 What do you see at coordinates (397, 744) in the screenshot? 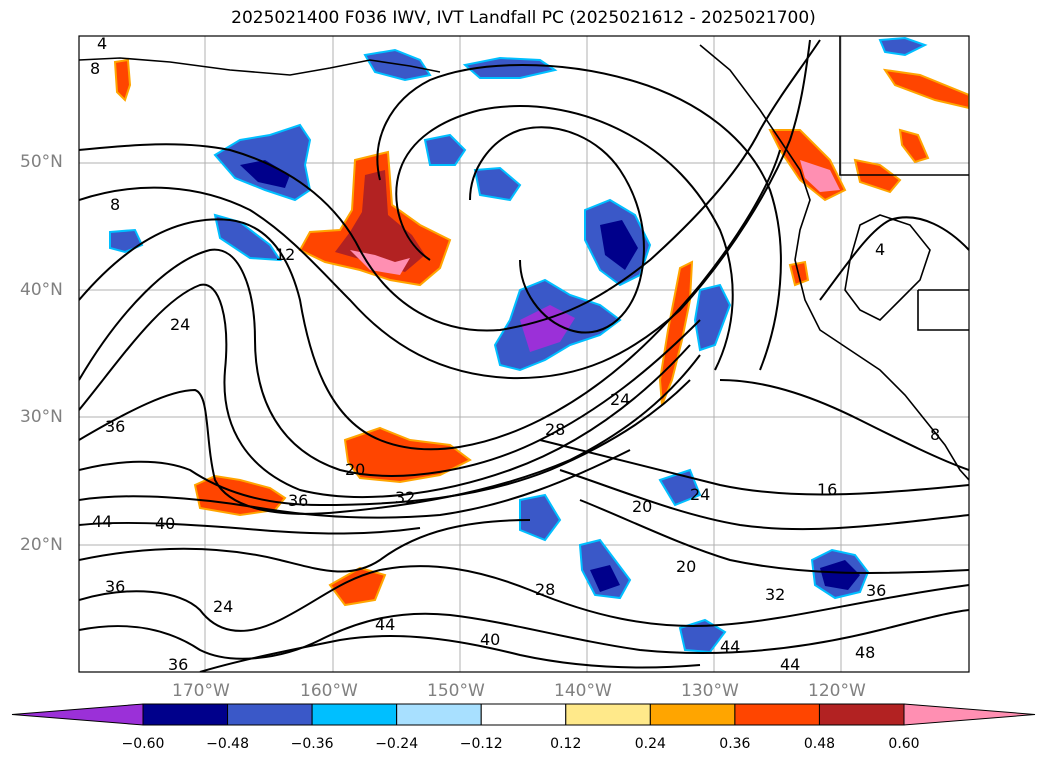
I see `colorbar-tick-label: −0.24` at bounding box center [397, 744].